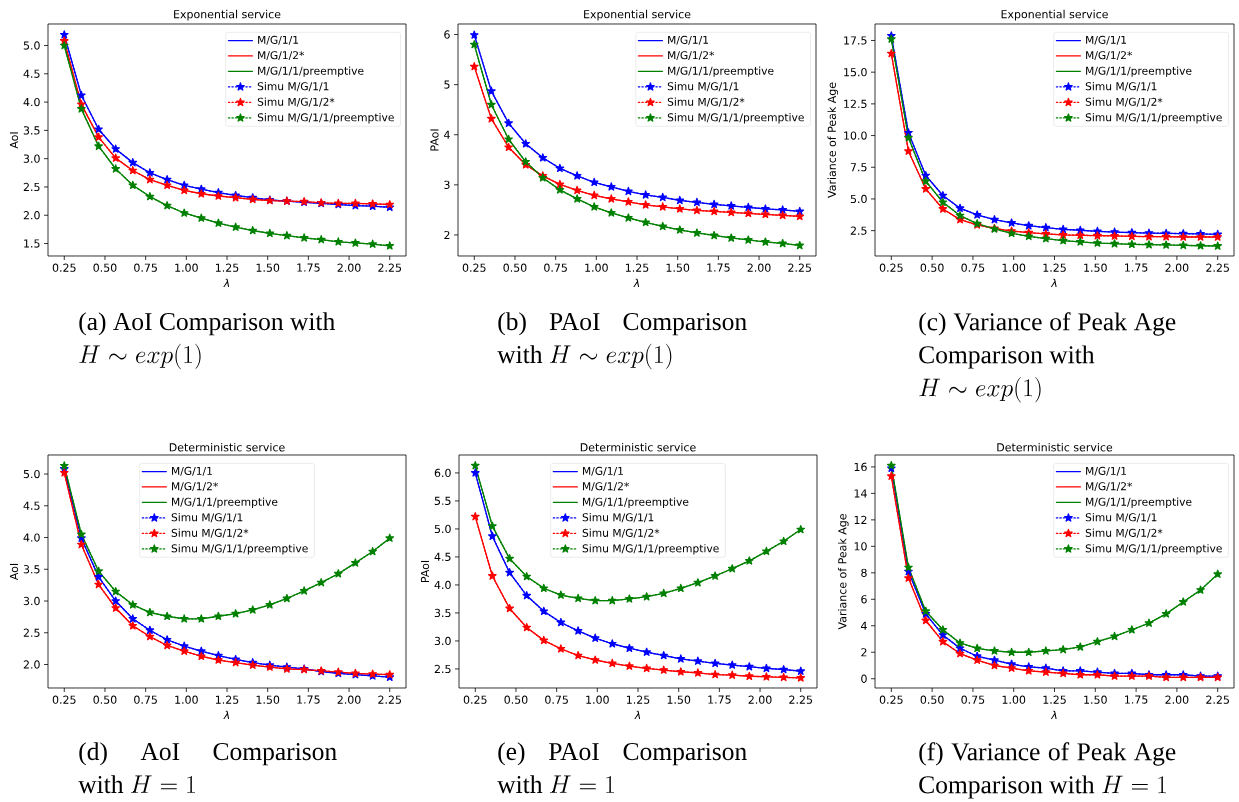 Image resolution: width=1239 pixels, height=802 pixels. Describe the element at coordinates (32, 243) in the screenshot. I see `y-tick-label: 1.5` at that location.